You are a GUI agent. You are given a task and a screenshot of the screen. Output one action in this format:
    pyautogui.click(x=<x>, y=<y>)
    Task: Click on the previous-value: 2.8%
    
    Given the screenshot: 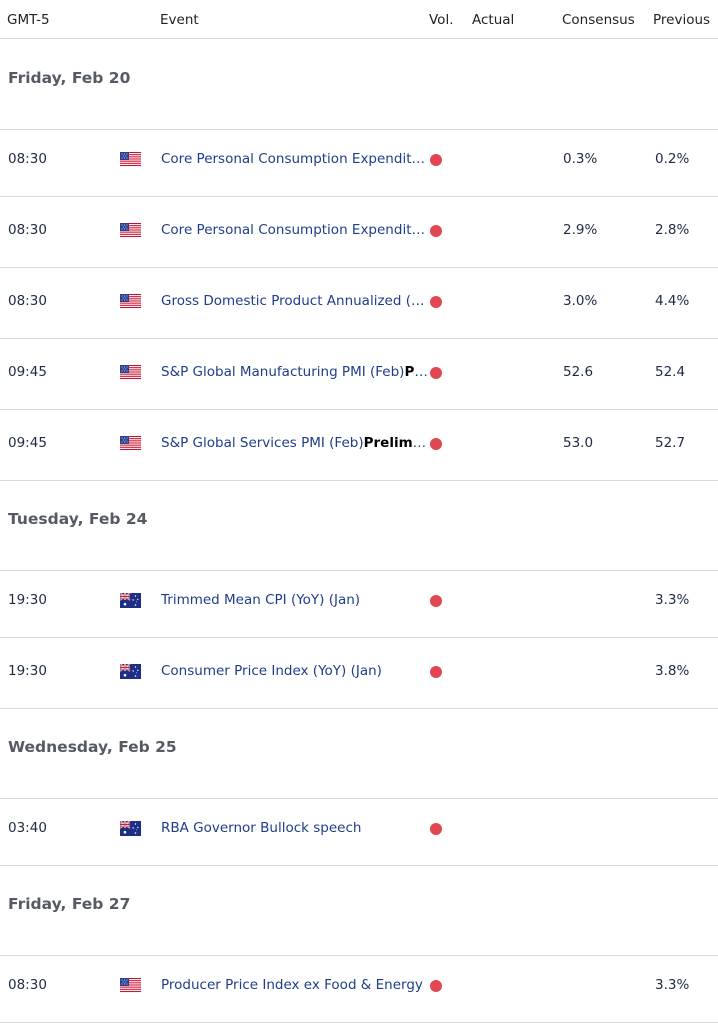 What is the action you would take?
    pyautogui.click(x=672, y=230)
    